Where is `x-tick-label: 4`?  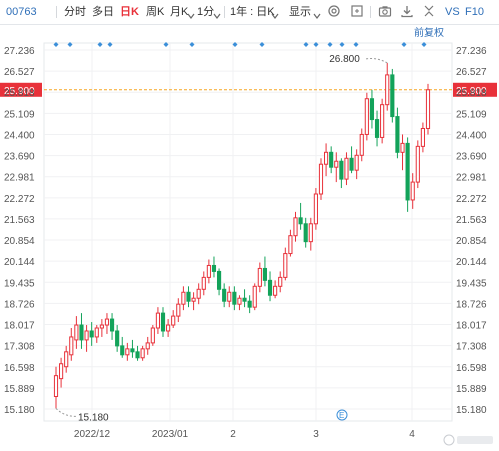
x-tick-label: 4 is located at coordinates (412, 434).